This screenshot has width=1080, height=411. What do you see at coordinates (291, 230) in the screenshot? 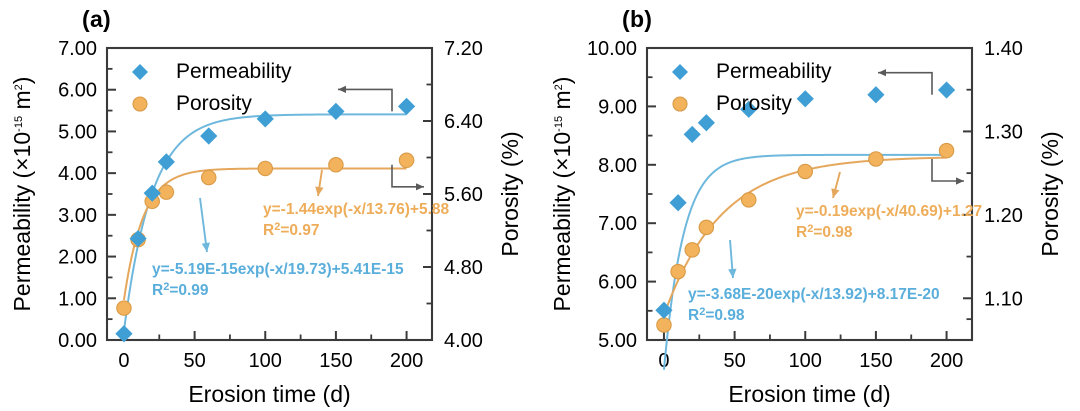
I see `porosity-equation-r2: R2=0.97` at bounding box center [291, 230].